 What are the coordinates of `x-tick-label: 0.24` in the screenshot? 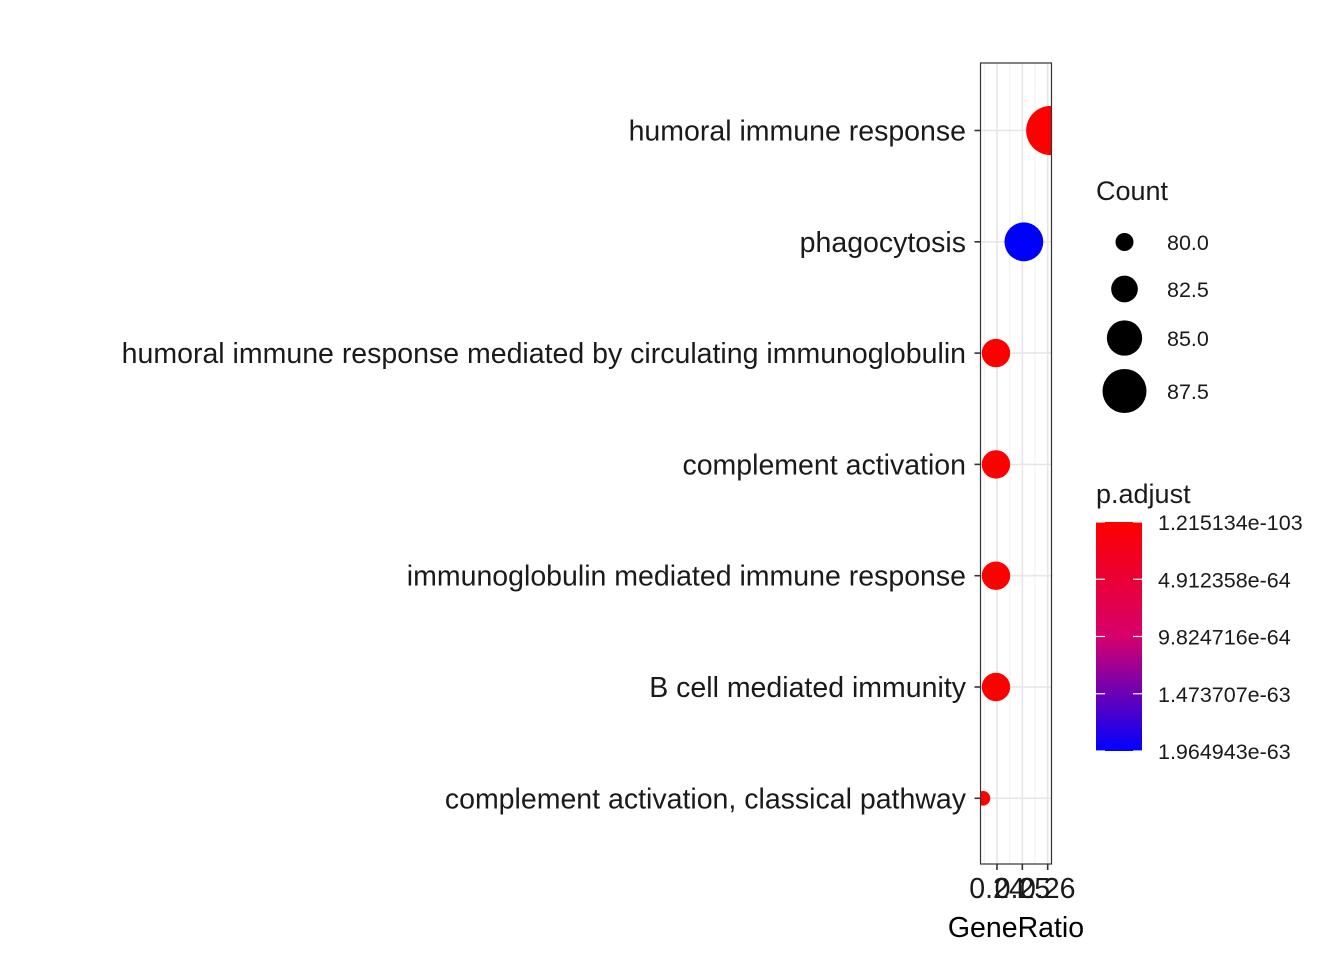 It's located at (997, 889).